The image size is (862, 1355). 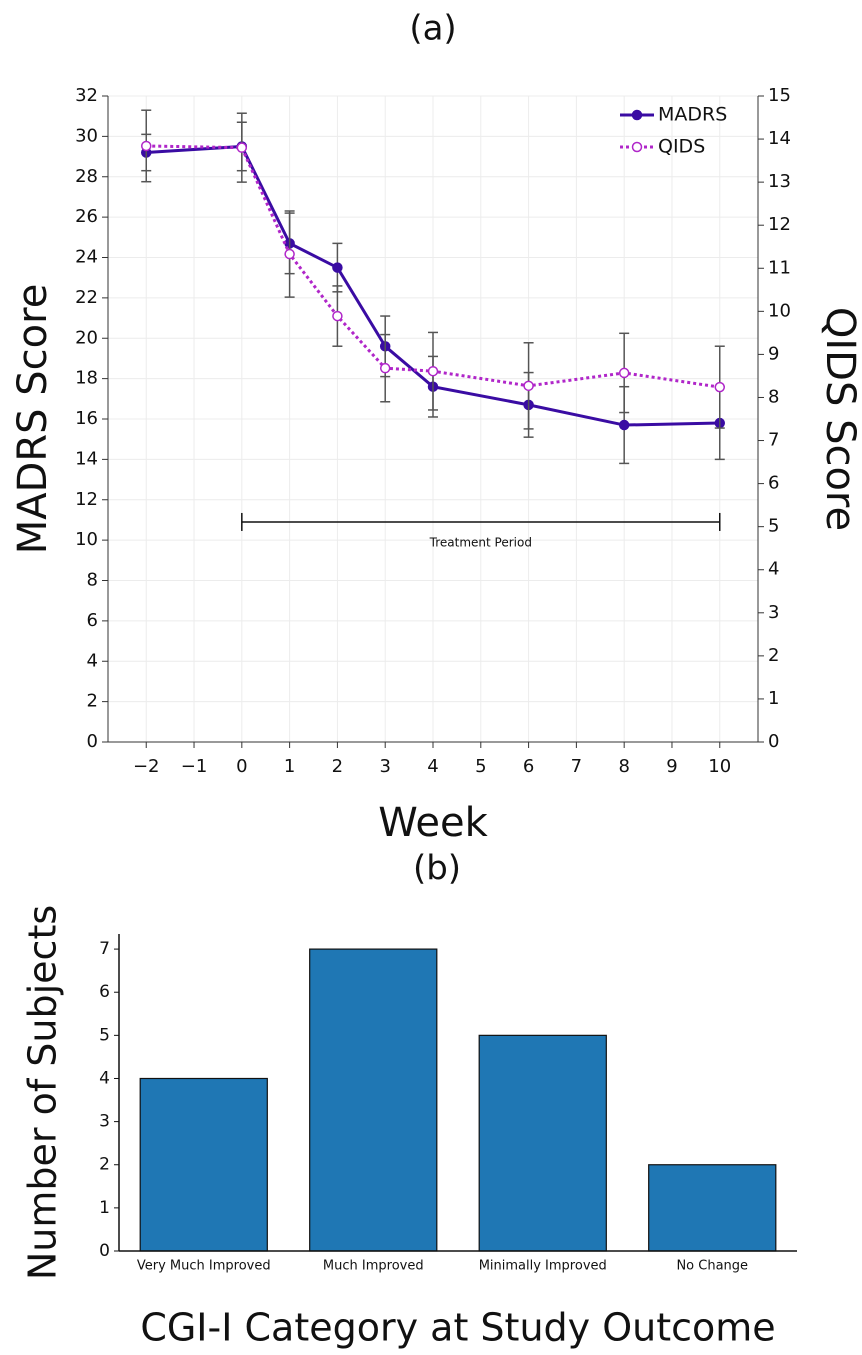 I want to click on y2-tick-label: 14, so click(x=779, y=138).